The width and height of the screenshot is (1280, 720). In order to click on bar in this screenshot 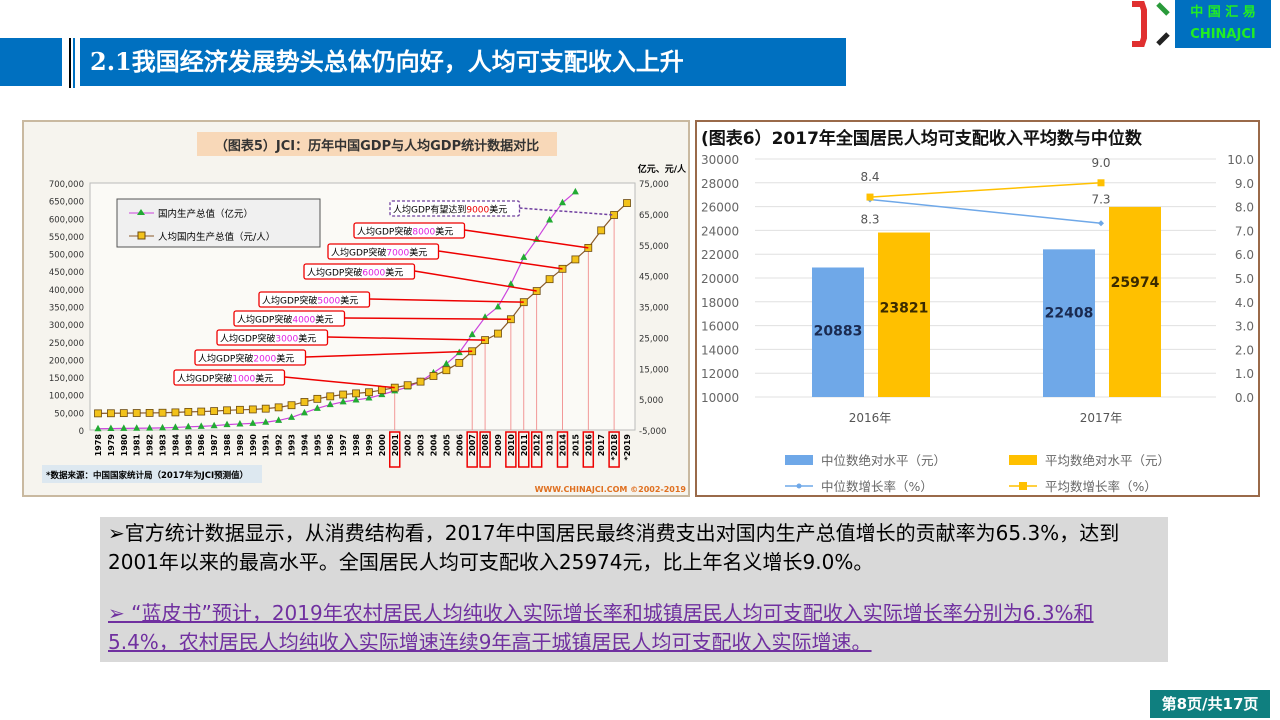, I will do `click(1135, 301)`.